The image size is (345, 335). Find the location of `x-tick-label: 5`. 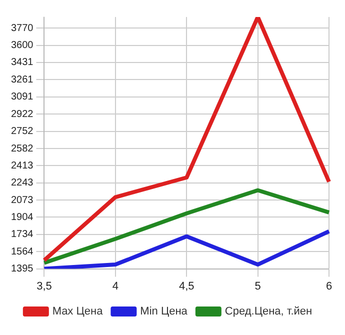

x-tick-label: 5 is located at coordinates (257, 286).